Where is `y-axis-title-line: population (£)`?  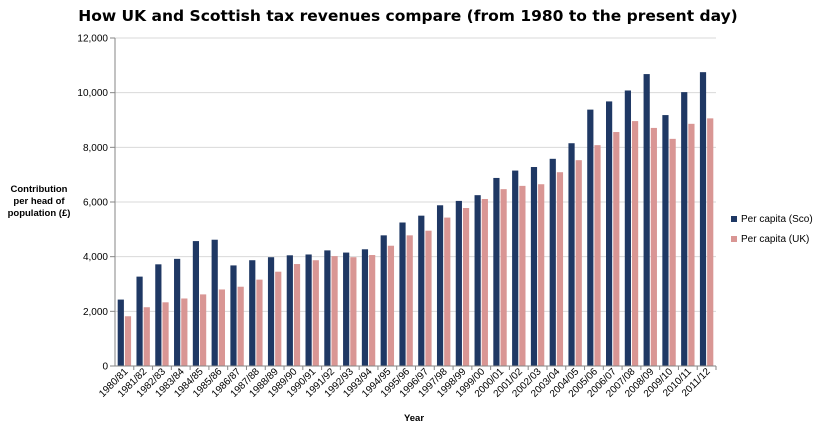
y-axis-title-line: population (£) is located at coordinates (39, 213).